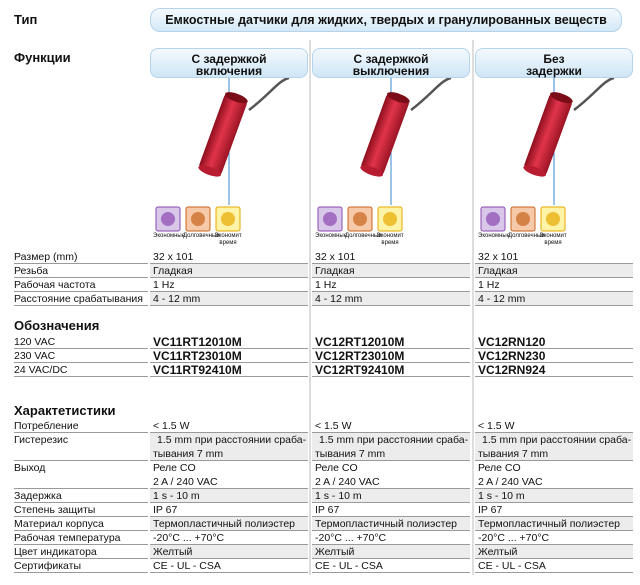 This screenshot has height=585, width=640. I want to click on row-label: Расстояние срабатывания, so click(81, 299).